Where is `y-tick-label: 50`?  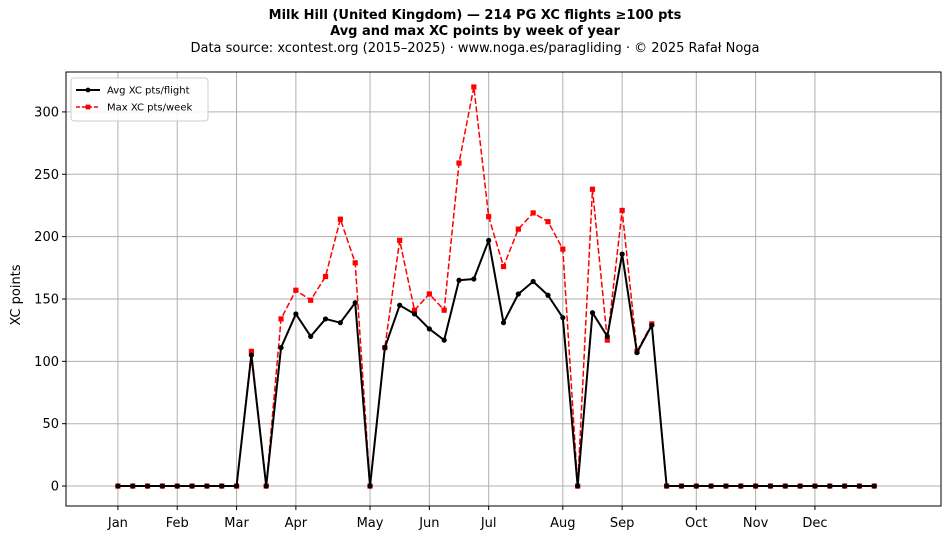 y-tick-label: 50 is located at coordinates (50, 424).